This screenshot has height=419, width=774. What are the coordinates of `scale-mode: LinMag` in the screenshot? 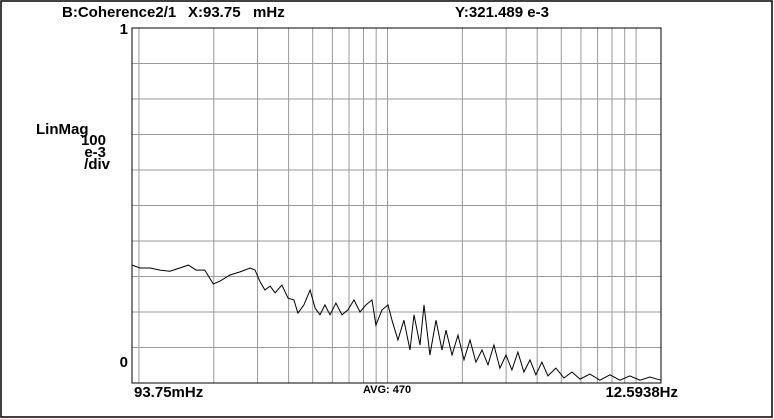 It's located at (62, 129).